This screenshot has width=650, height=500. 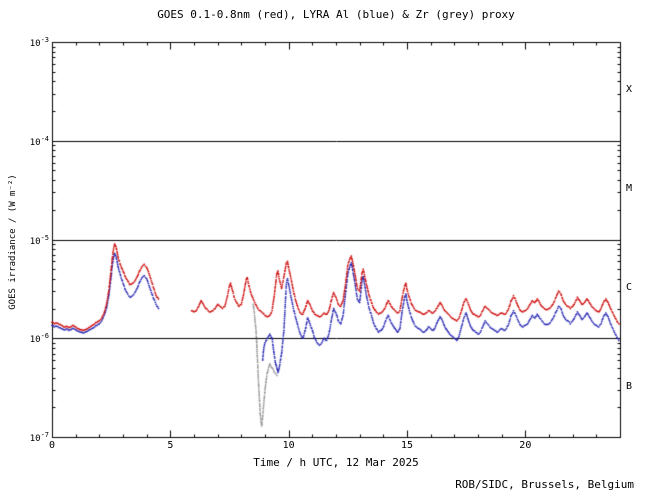 I want to click on y-tick-label: 10⁻⁷, so click(x=39, y=437).